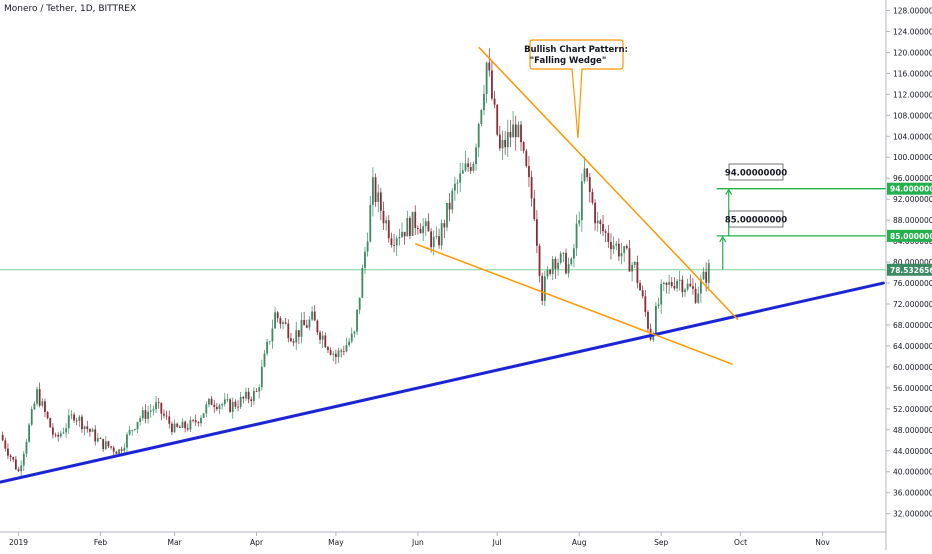 This screenshot has width=932, height=554. Describe the element at coordinates (576, 89) in the screenshot. I see `pattern-callout: Bullish Chart Pattern: "Falling Wedge"` at that location.